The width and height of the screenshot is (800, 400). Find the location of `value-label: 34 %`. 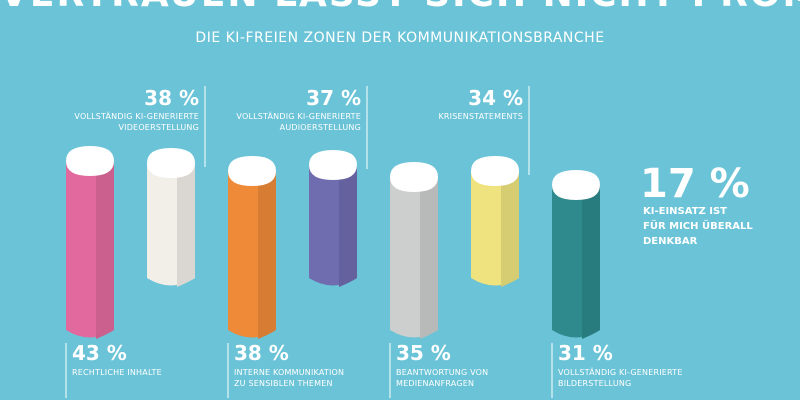

value-label: 34 % is located at coordinates (495, 98).